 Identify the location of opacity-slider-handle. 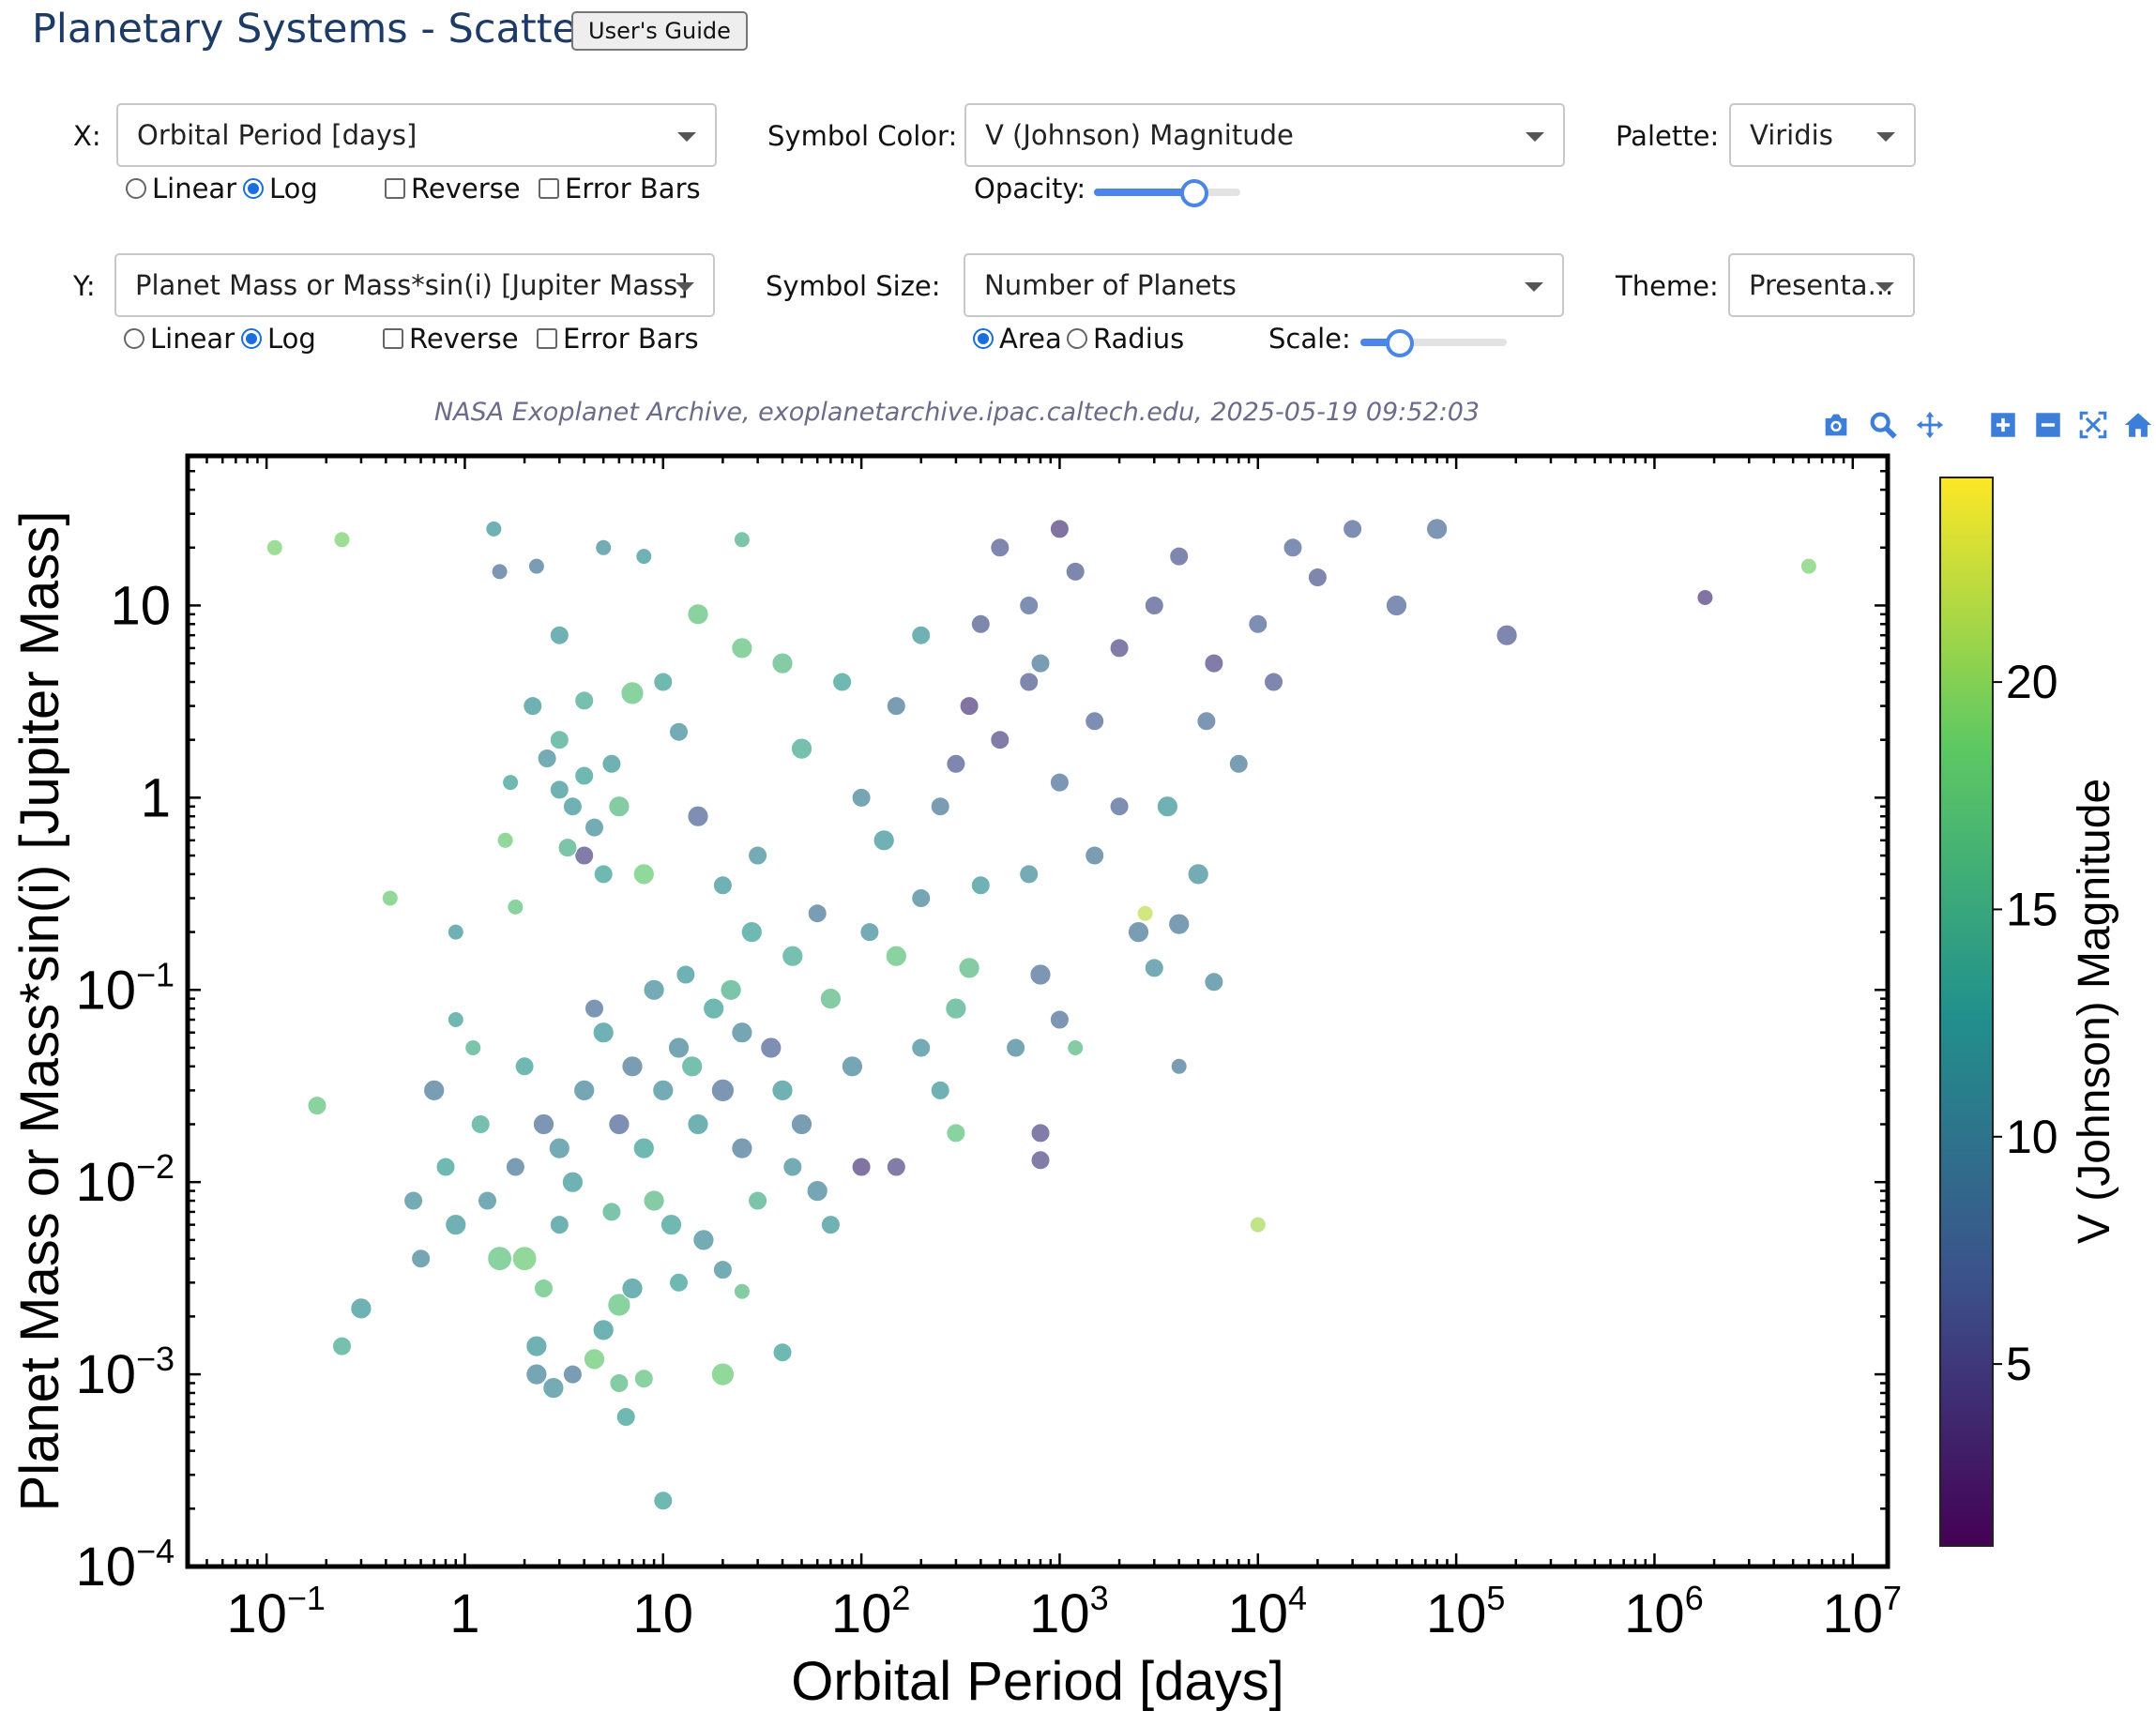
(1194, 193).